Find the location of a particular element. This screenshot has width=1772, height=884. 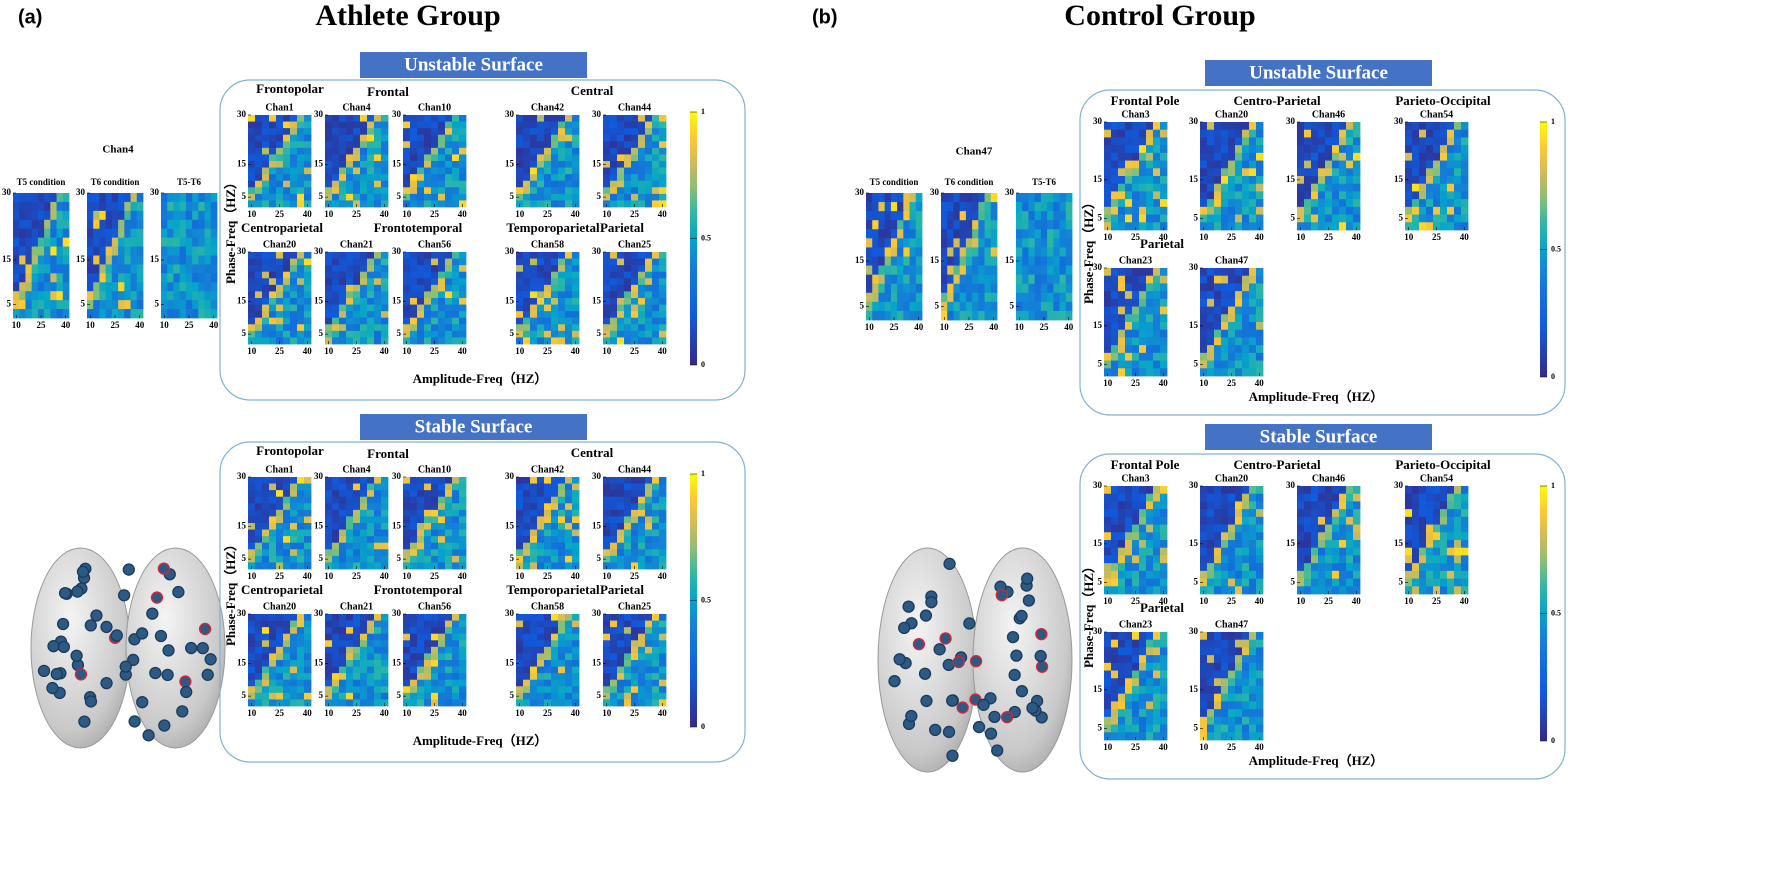

x-tick-label: 40 is located at coordinates (1260, 601).